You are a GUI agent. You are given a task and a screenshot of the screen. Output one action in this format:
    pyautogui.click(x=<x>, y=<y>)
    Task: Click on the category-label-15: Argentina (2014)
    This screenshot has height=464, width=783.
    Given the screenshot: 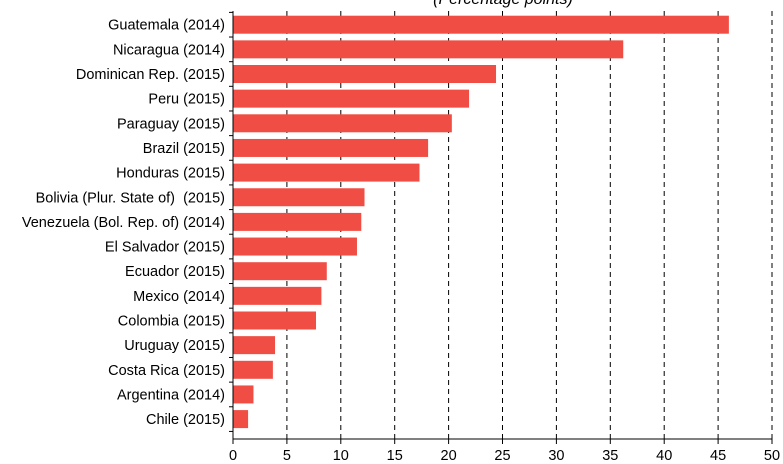 What is the action you would take?
    pyautogui.click(x=171, y=395)
    